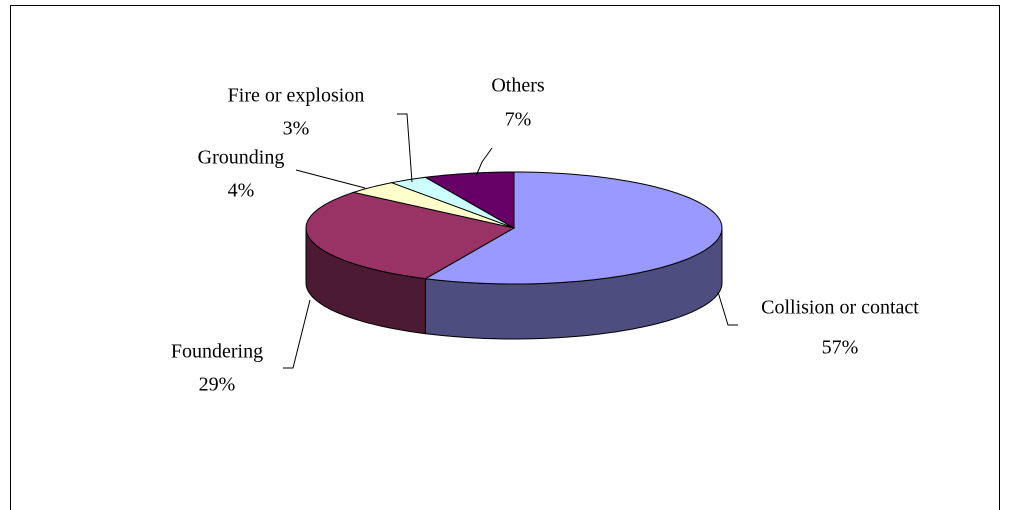 Image resolution: width=1010 pixels, height=510 pixels. I want to click on slice-label: Foundering, so click(217, 352).